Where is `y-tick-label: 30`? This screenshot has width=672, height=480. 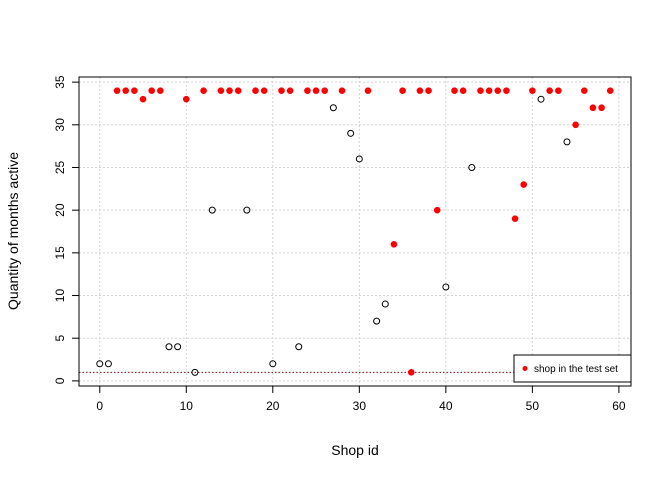
y-tick-label: 30 is located at coordinates (60, 125).